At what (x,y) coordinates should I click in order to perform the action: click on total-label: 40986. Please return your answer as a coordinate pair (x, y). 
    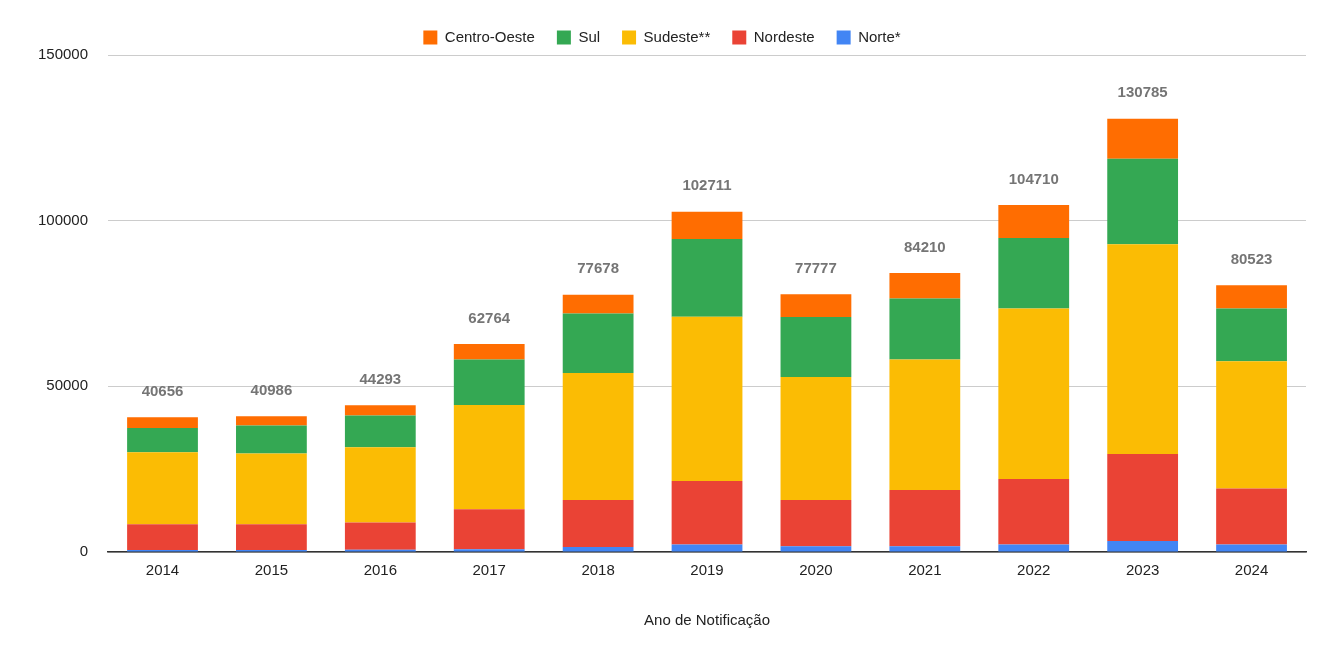
    Looking at the image, I should click on (271, 389).